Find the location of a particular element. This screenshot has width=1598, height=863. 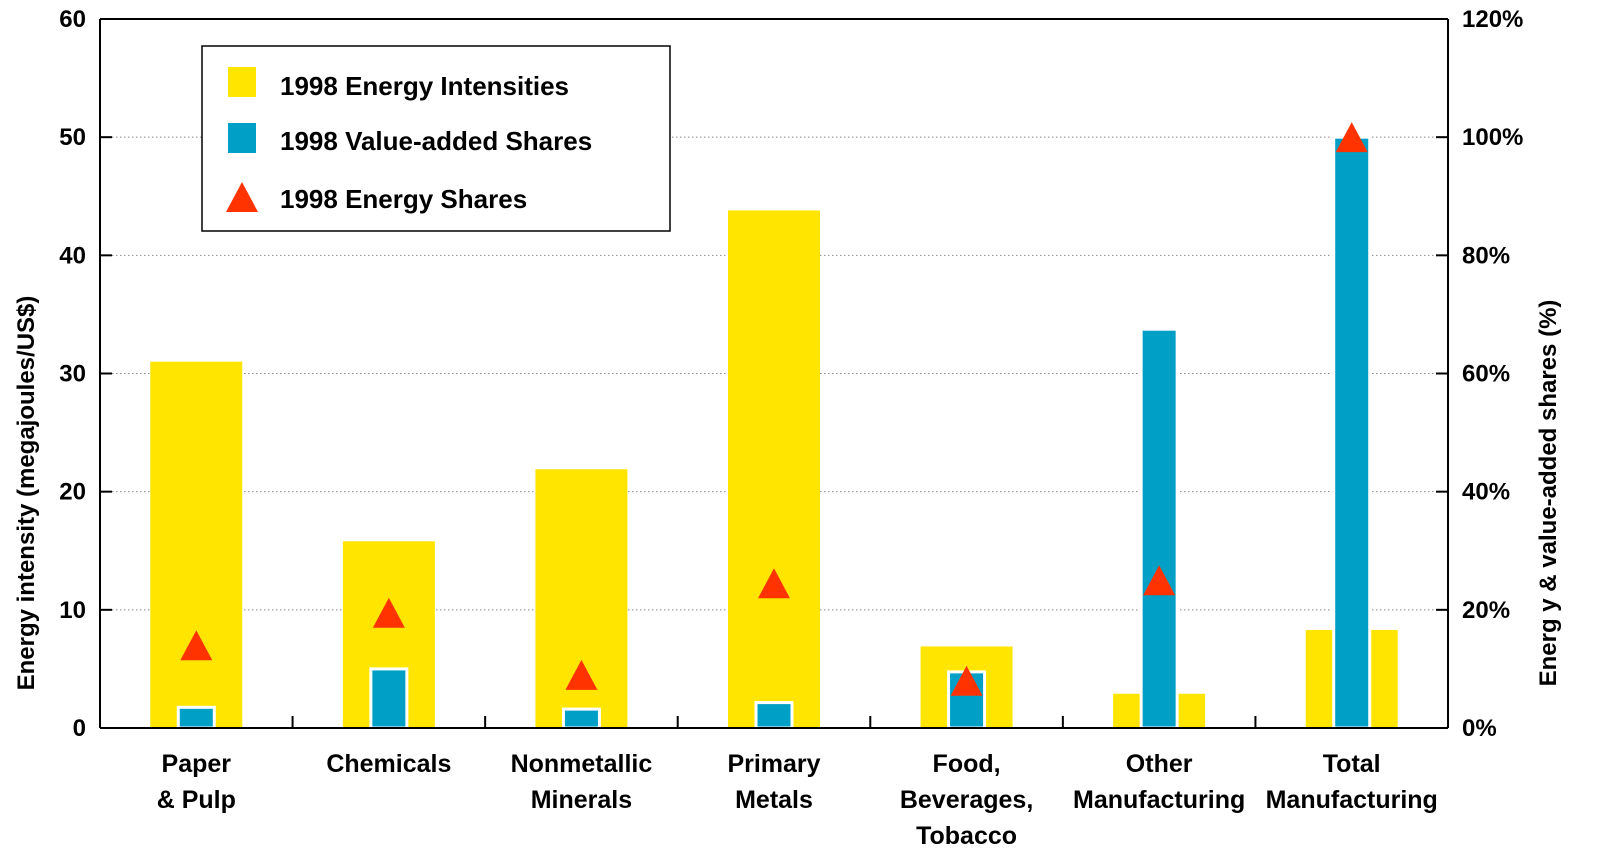

left-tick-label: 10 is located at coordinates (72, 610).